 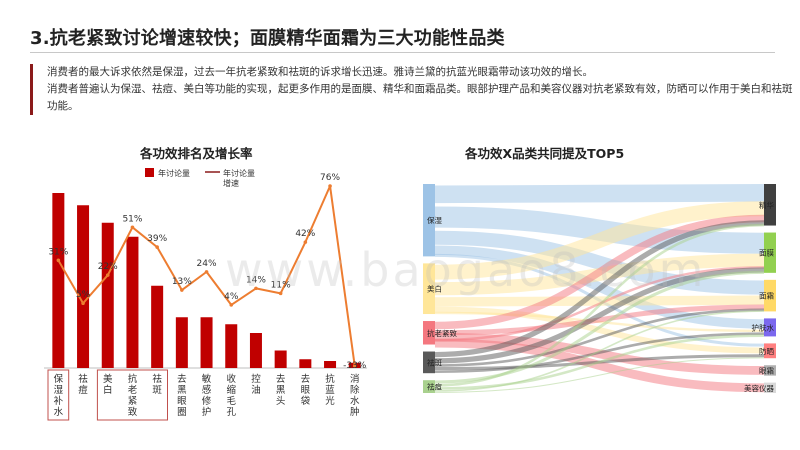 What do you see at coordinates (231, 412) in the screenshot?
I see `category-char: 孔` at bounding box center [231, 412].